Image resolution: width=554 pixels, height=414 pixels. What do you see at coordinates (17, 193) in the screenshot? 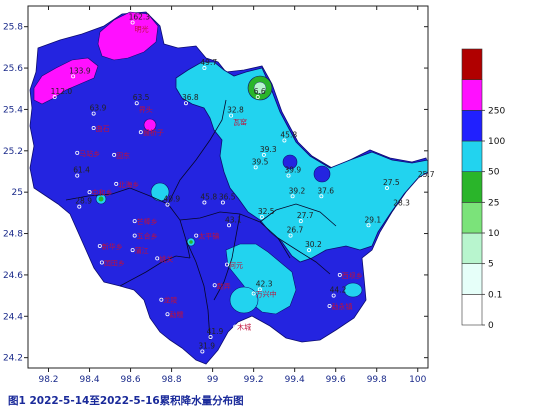
I see `y-tick-label: 25` at bounding box center [17, 193].